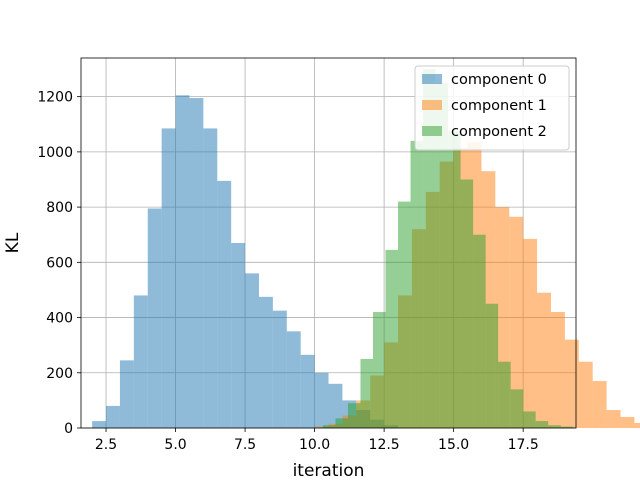 This screenshot has height=480, width=640. I want to click on legend: component 0 component 1 component 2, so click(492, 108).